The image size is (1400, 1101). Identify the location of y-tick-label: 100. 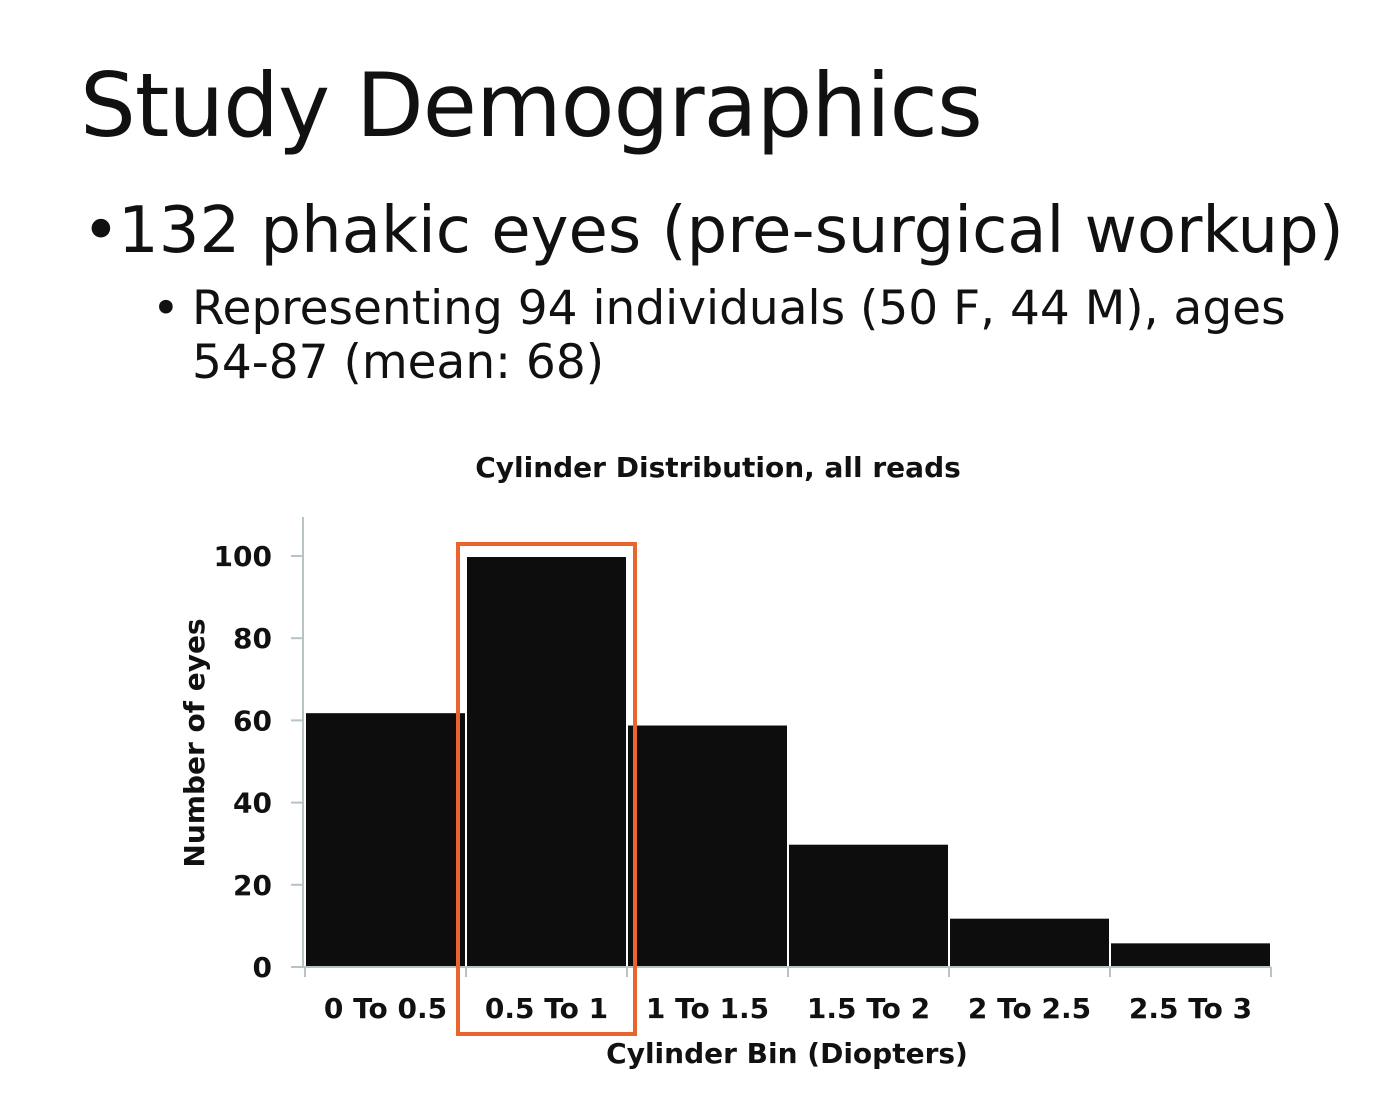
(243, 556).